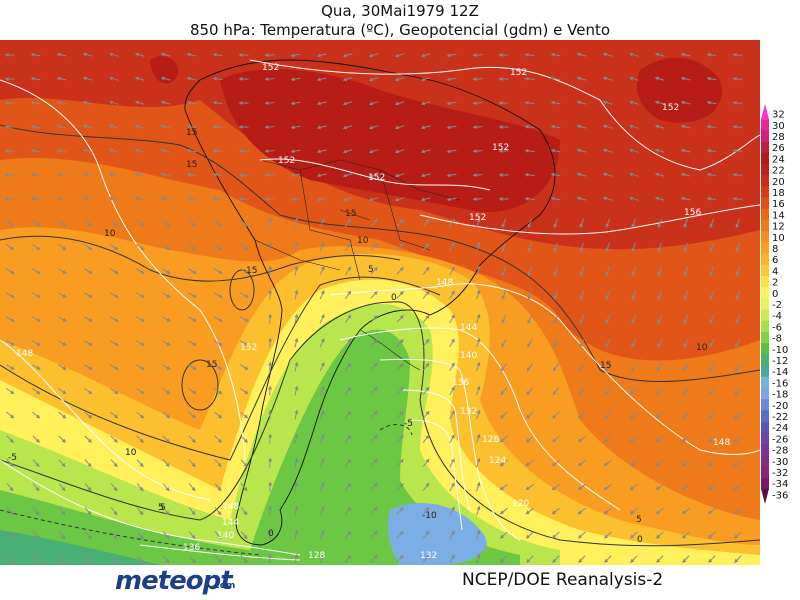 This screenshot has width=800, height=600. Describe the element at coordinates (225, 536) in the screenshot. I see `geopotential-label: 140` at that location.